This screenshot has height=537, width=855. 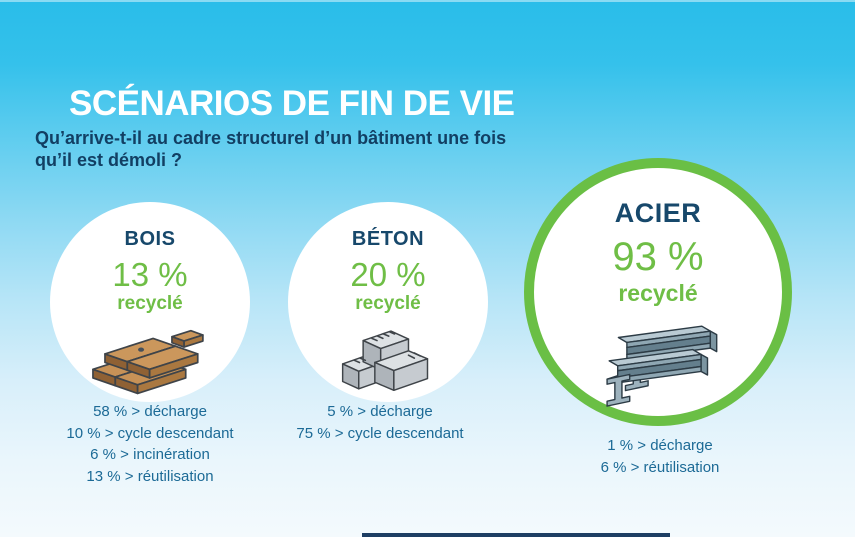 I want to click on stat-line: 75 % > cycle descendant, so click(x=380, y=433).